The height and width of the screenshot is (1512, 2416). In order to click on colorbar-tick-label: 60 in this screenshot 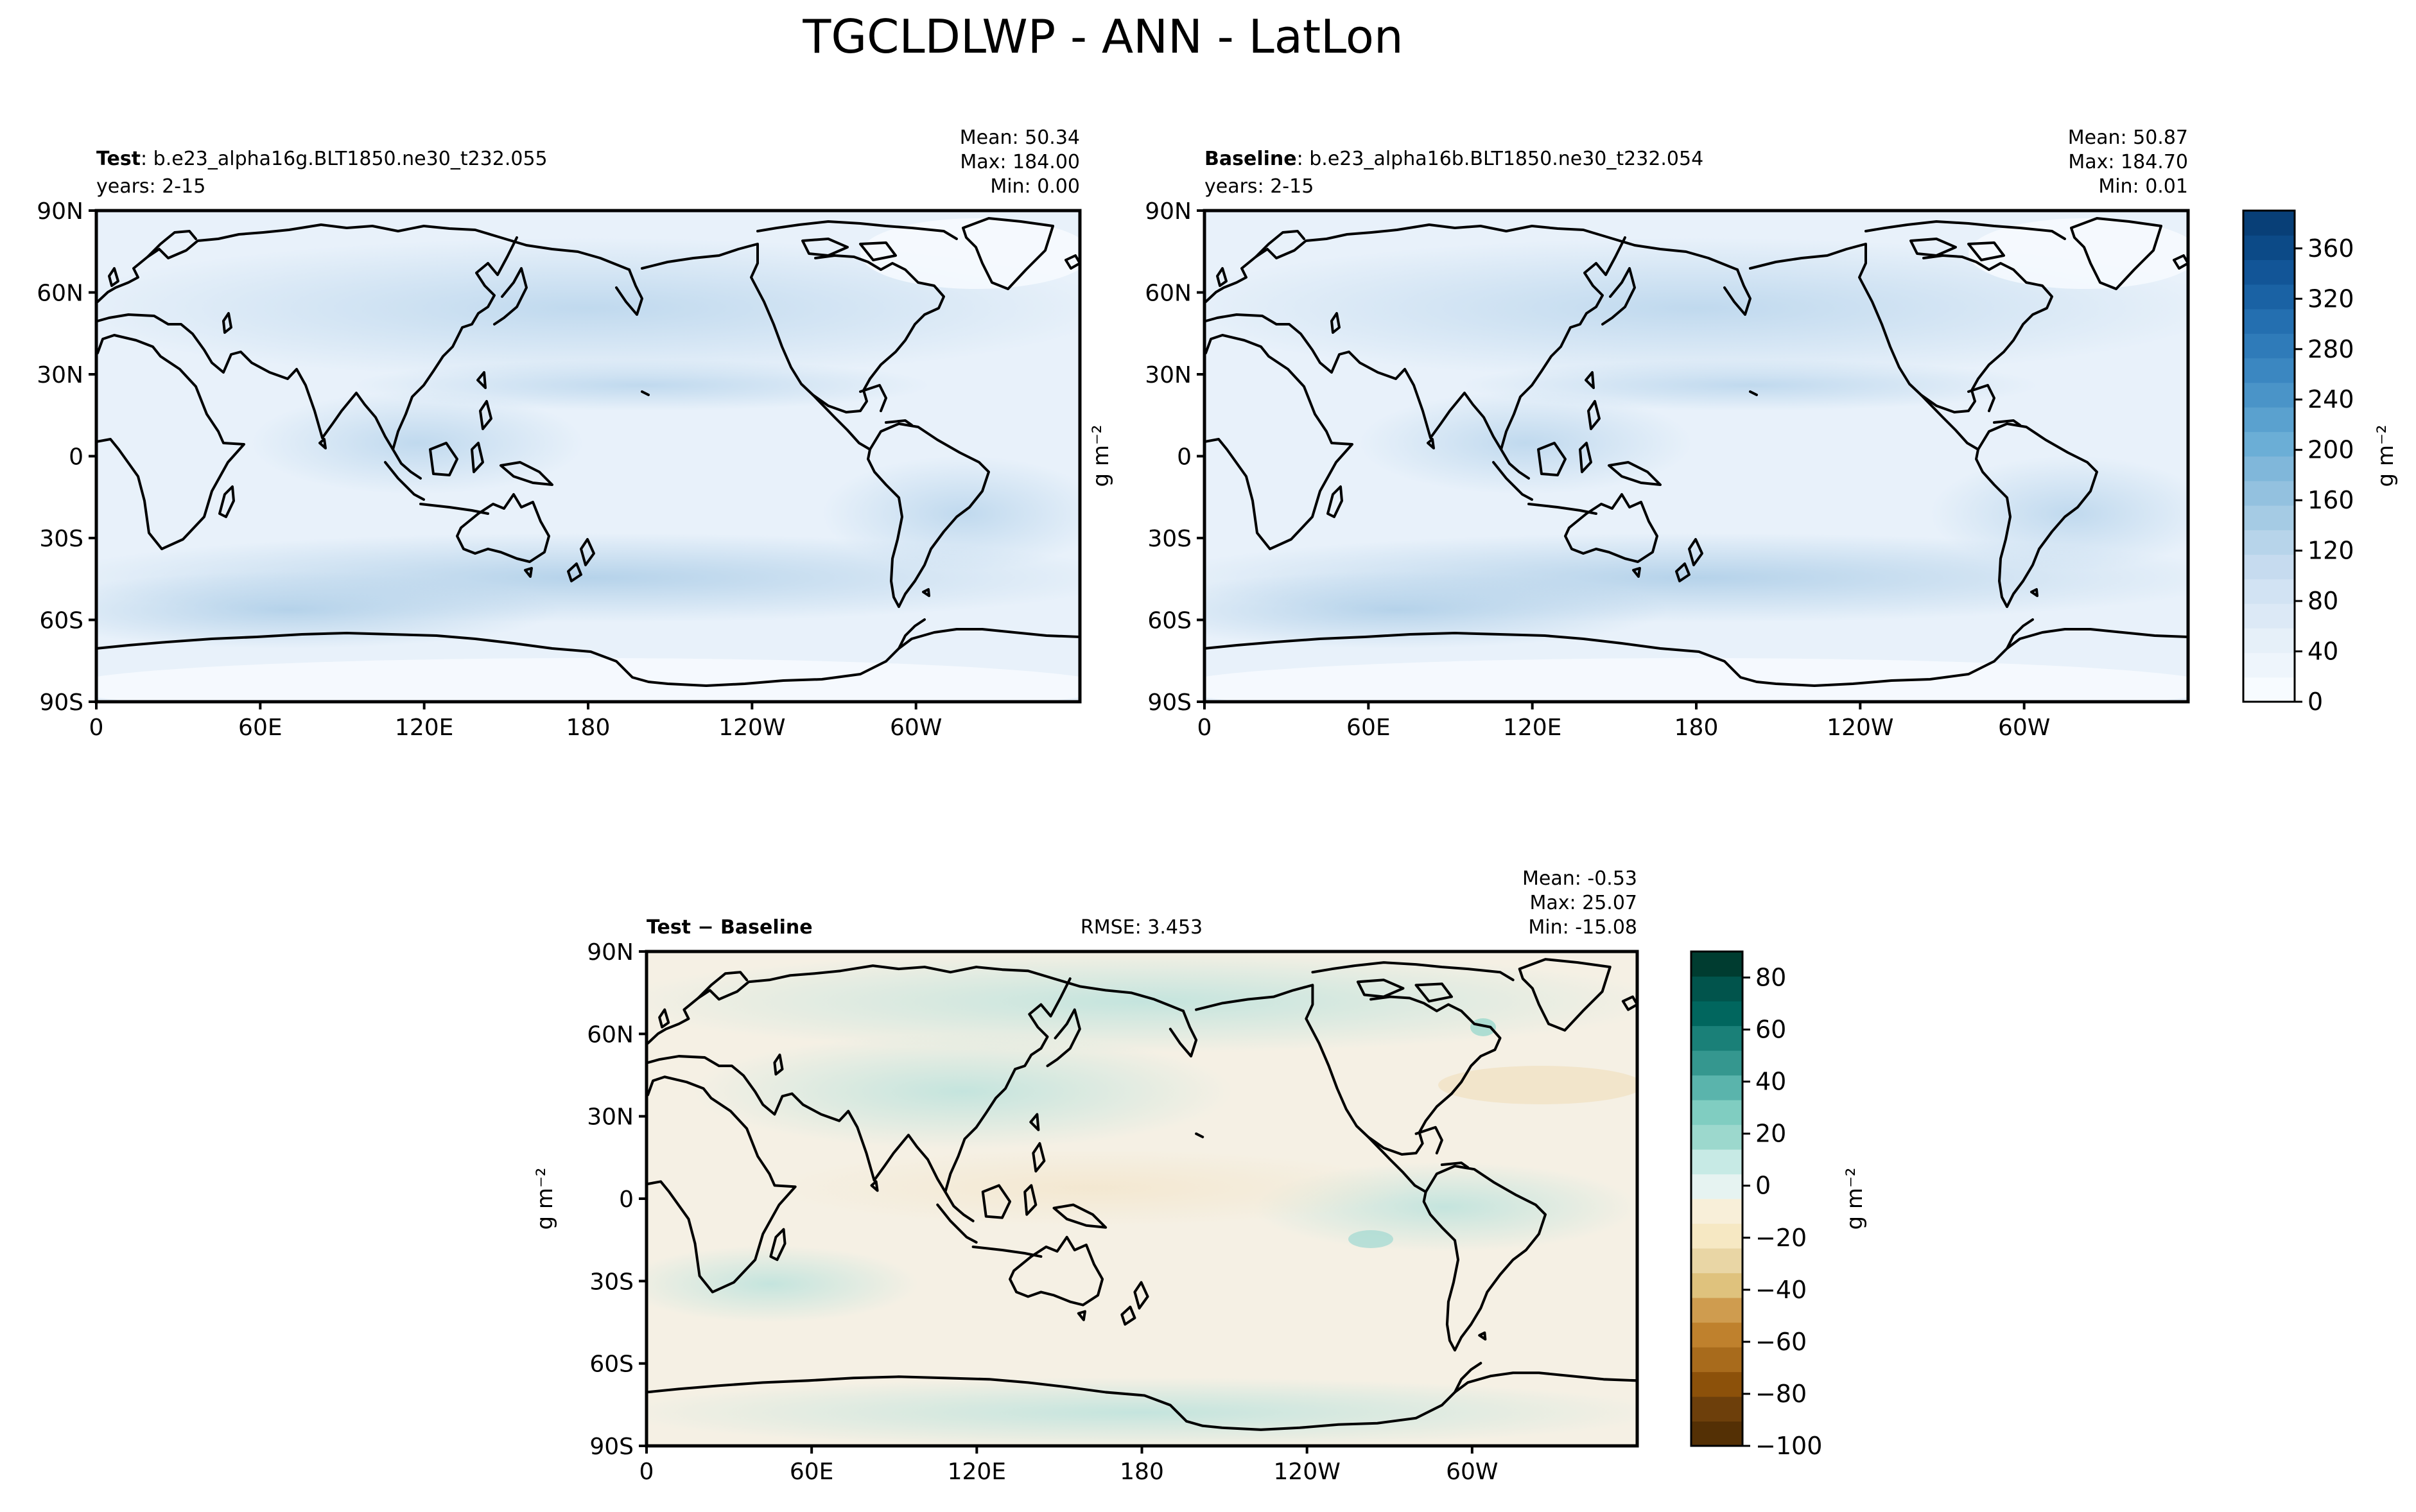, I will do `click(1770, 1030)`.